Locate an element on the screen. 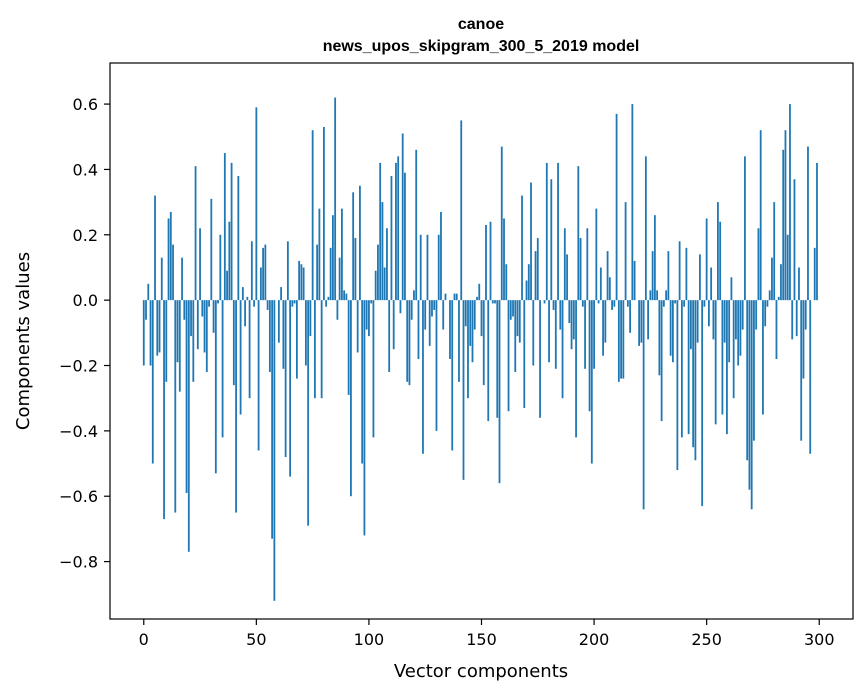  y-tick-label-6: 0.4 is located at coordinates (85, 169).